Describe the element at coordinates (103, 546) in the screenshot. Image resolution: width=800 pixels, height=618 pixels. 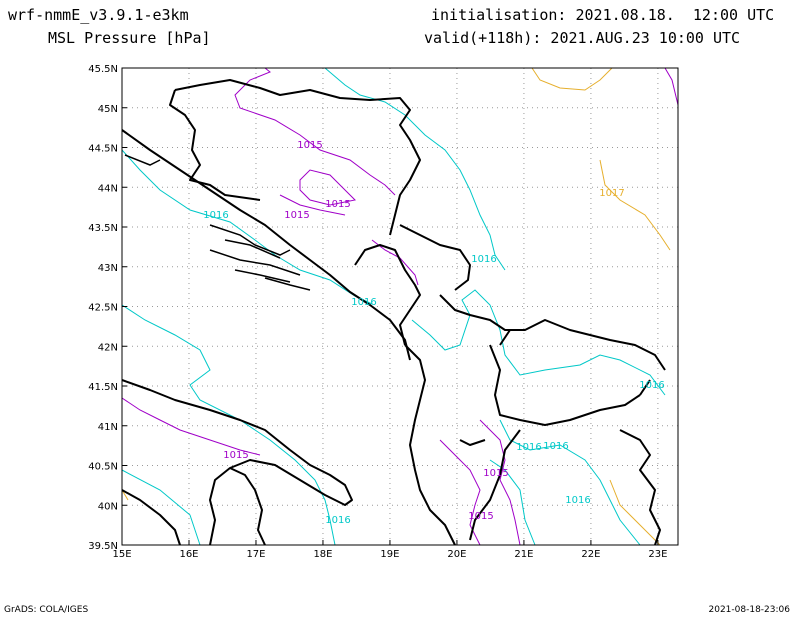
I see `lat-tick-label: 39.5N` at that location.